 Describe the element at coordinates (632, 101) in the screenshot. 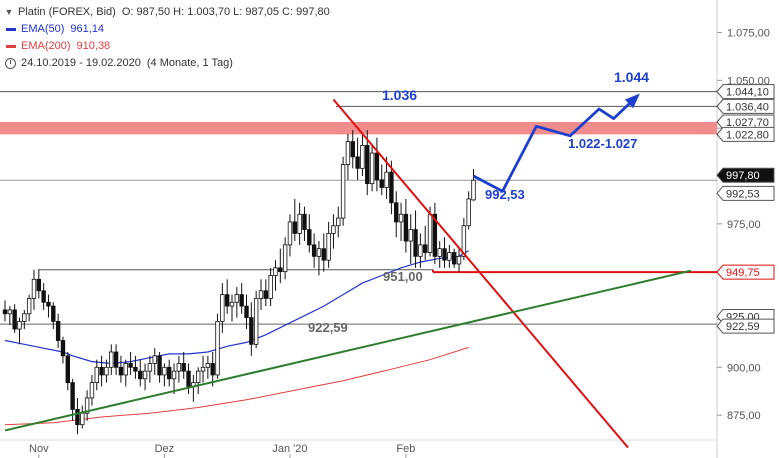

I see `projection-arrowhead` at that location.